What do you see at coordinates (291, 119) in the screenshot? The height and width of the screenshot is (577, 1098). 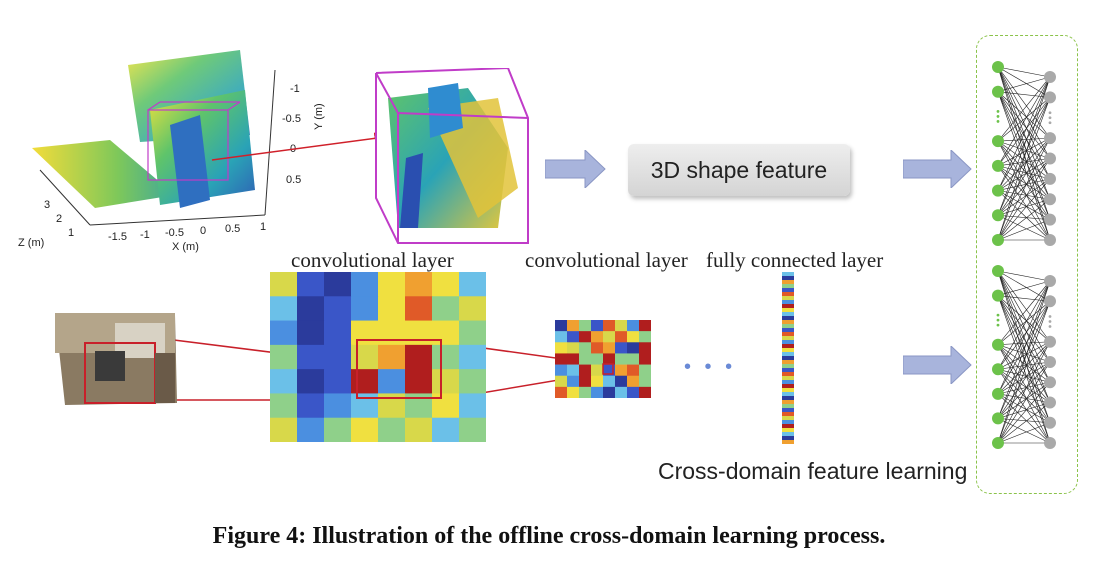 I see `y-tick: -0.5` at bounding box center [291, 119].